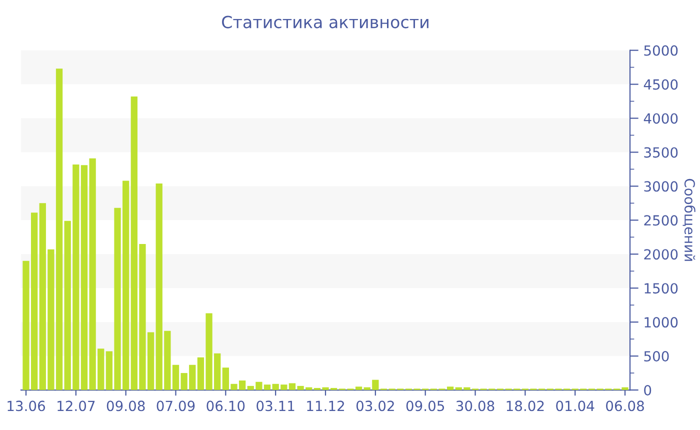  I want to click on y-tick-label: 500, so click(656, 356).